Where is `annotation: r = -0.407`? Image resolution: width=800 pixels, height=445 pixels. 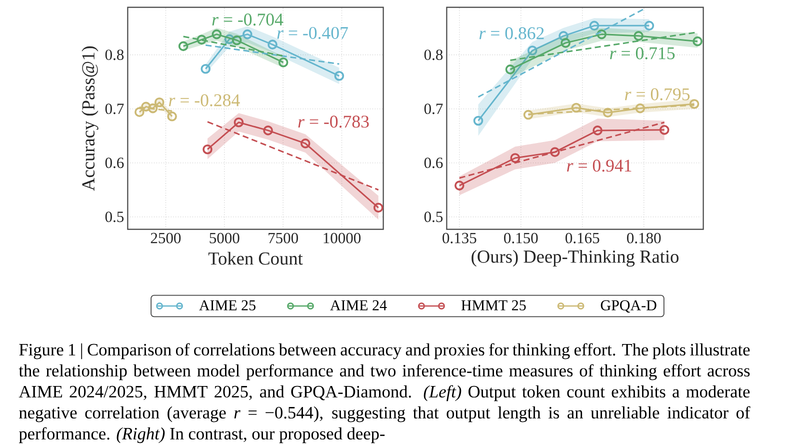 annotation: r = -0.407 is located at coordinates (312, 33).